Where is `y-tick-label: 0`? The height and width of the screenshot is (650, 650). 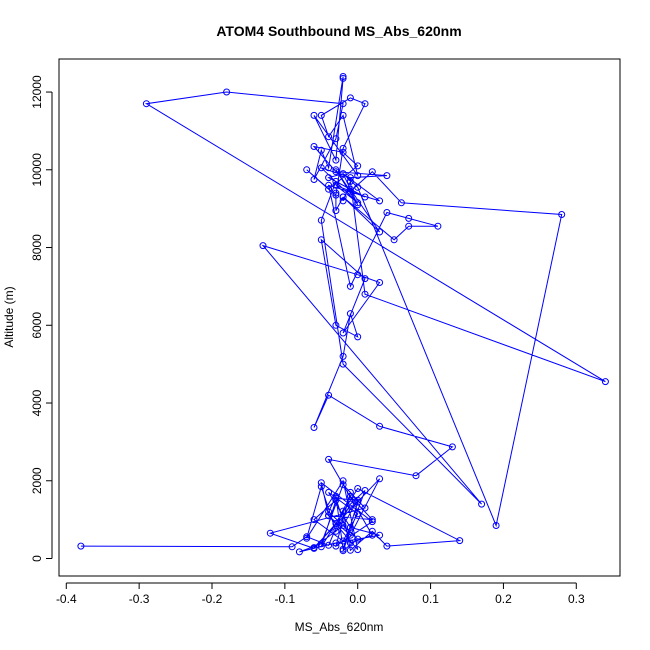 y-tick-label: 0 is located at coordinates (37, 558).